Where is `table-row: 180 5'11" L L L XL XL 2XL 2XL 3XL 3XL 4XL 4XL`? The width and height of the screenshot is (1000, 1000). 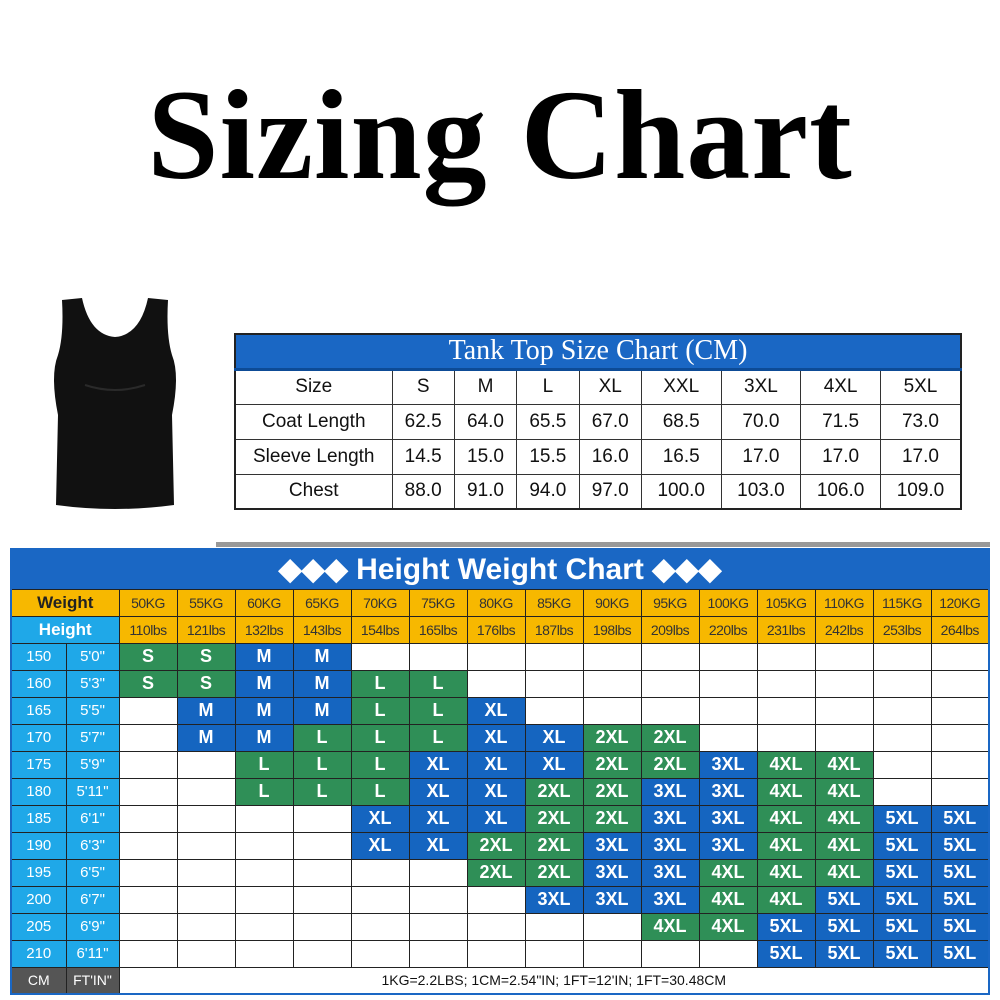 table-row: 180 5'11" L L L XL XL 2XL 2XL 3XL 3XL 4XL 4XL is located at coordinates (500, 791).